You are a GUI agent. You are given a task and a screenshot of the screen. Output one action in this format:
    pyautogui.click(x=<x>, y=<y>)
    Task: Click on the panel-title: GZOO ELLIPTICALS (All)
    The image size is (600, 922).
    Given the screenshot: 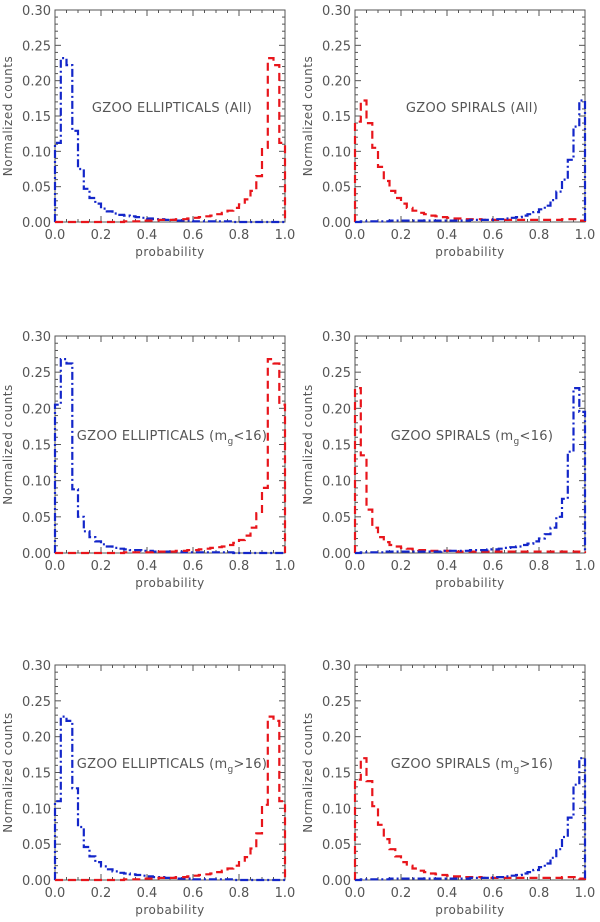 What is the action you would take?
    pyautogui.click(x=172, y=108)
    